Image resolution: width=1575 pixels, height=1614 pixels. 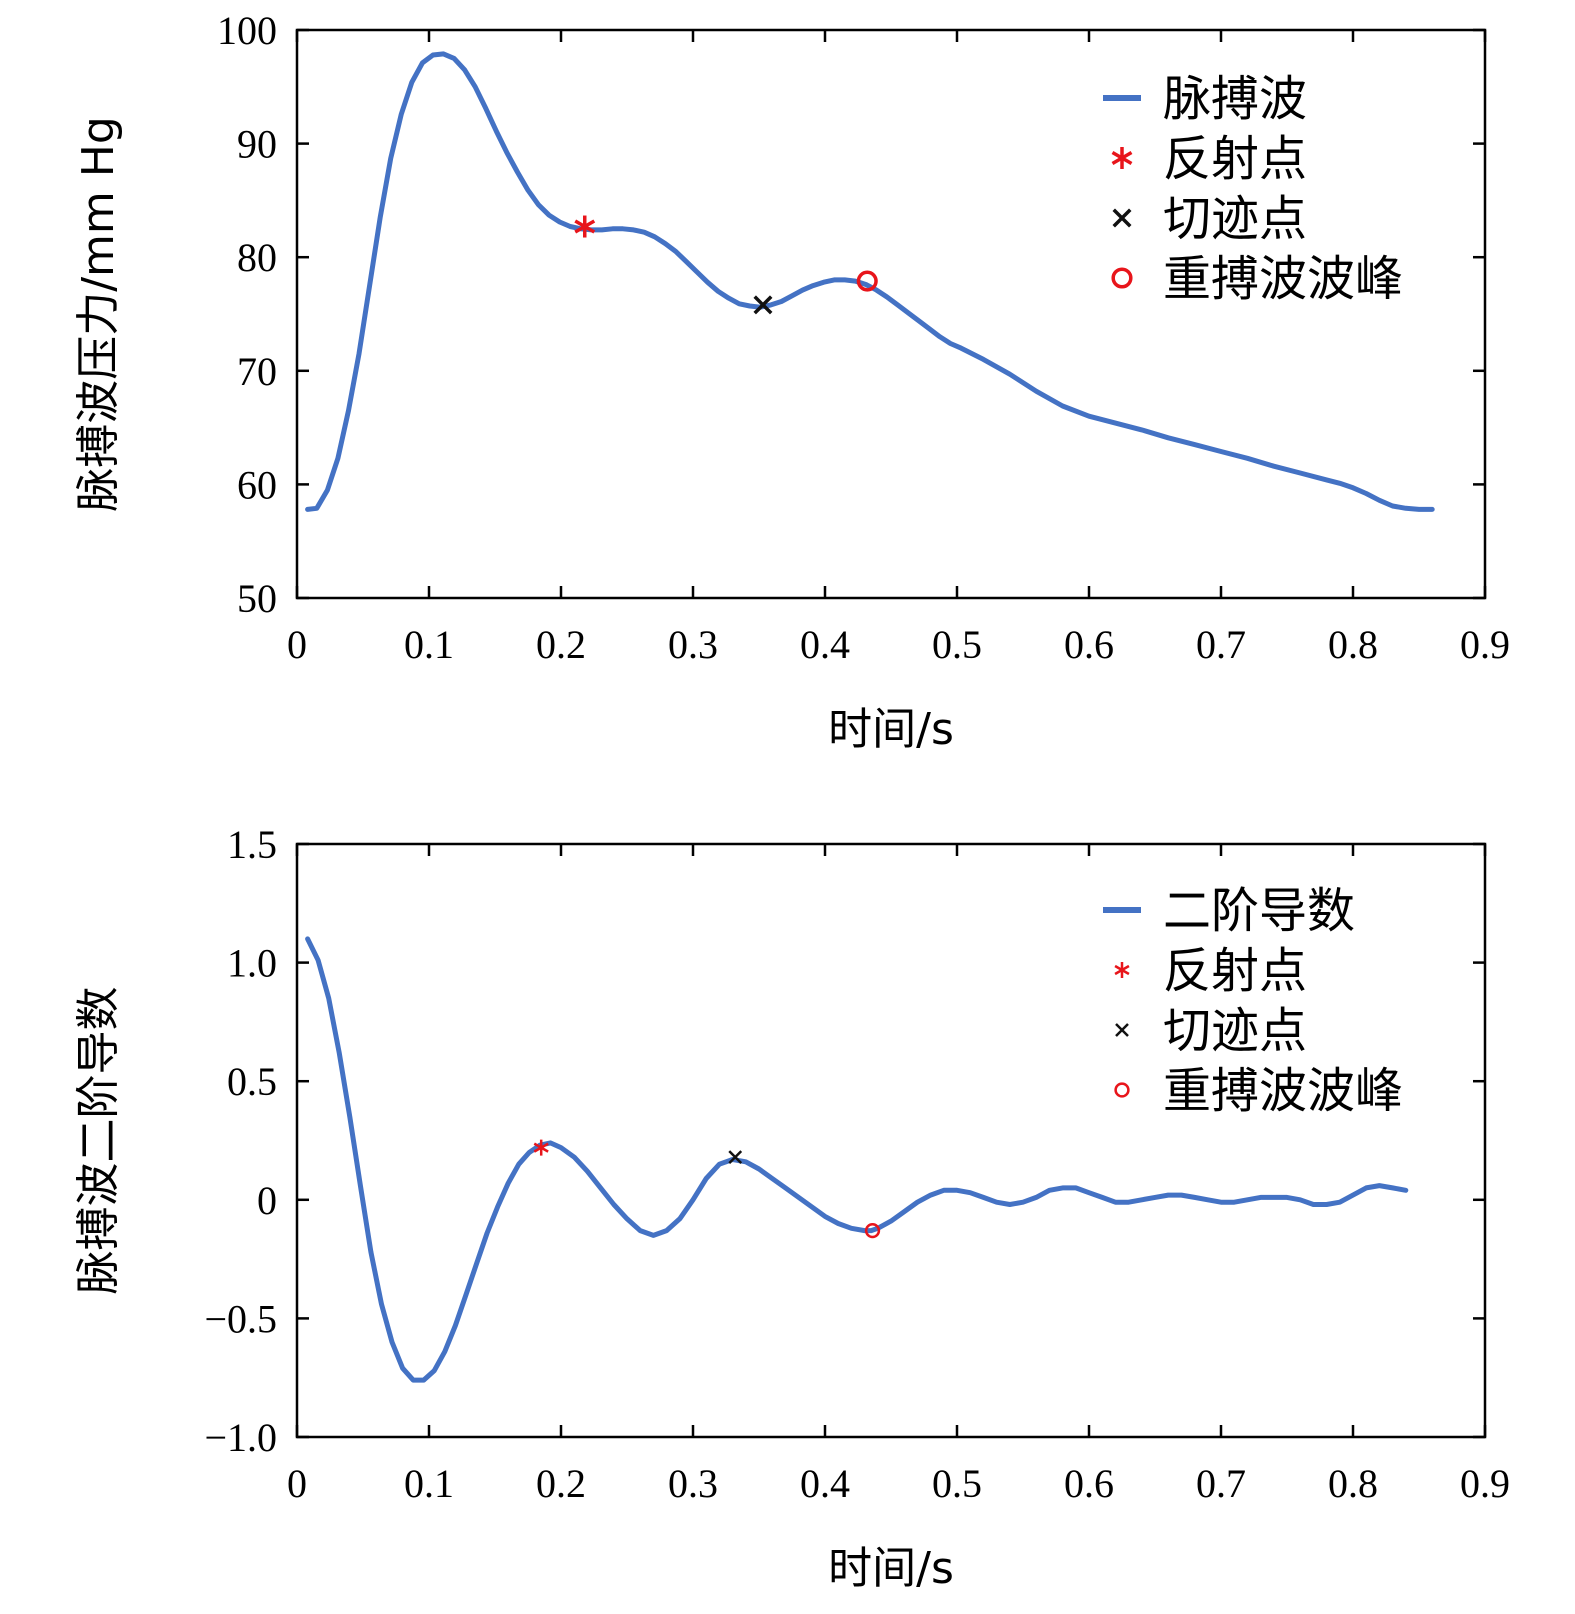 I want to click on y-axis-label: 脉搏波二阶导数, so click(x=98, y=1141).